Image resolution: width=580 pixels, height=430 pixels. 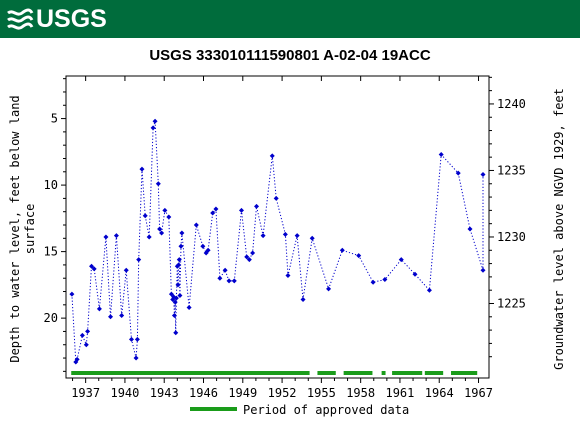 What do you see at coordinates (511, 303) in the screenshot?
I see `y-right-tick-label-0: 1225` at bounding box center [511, 303].